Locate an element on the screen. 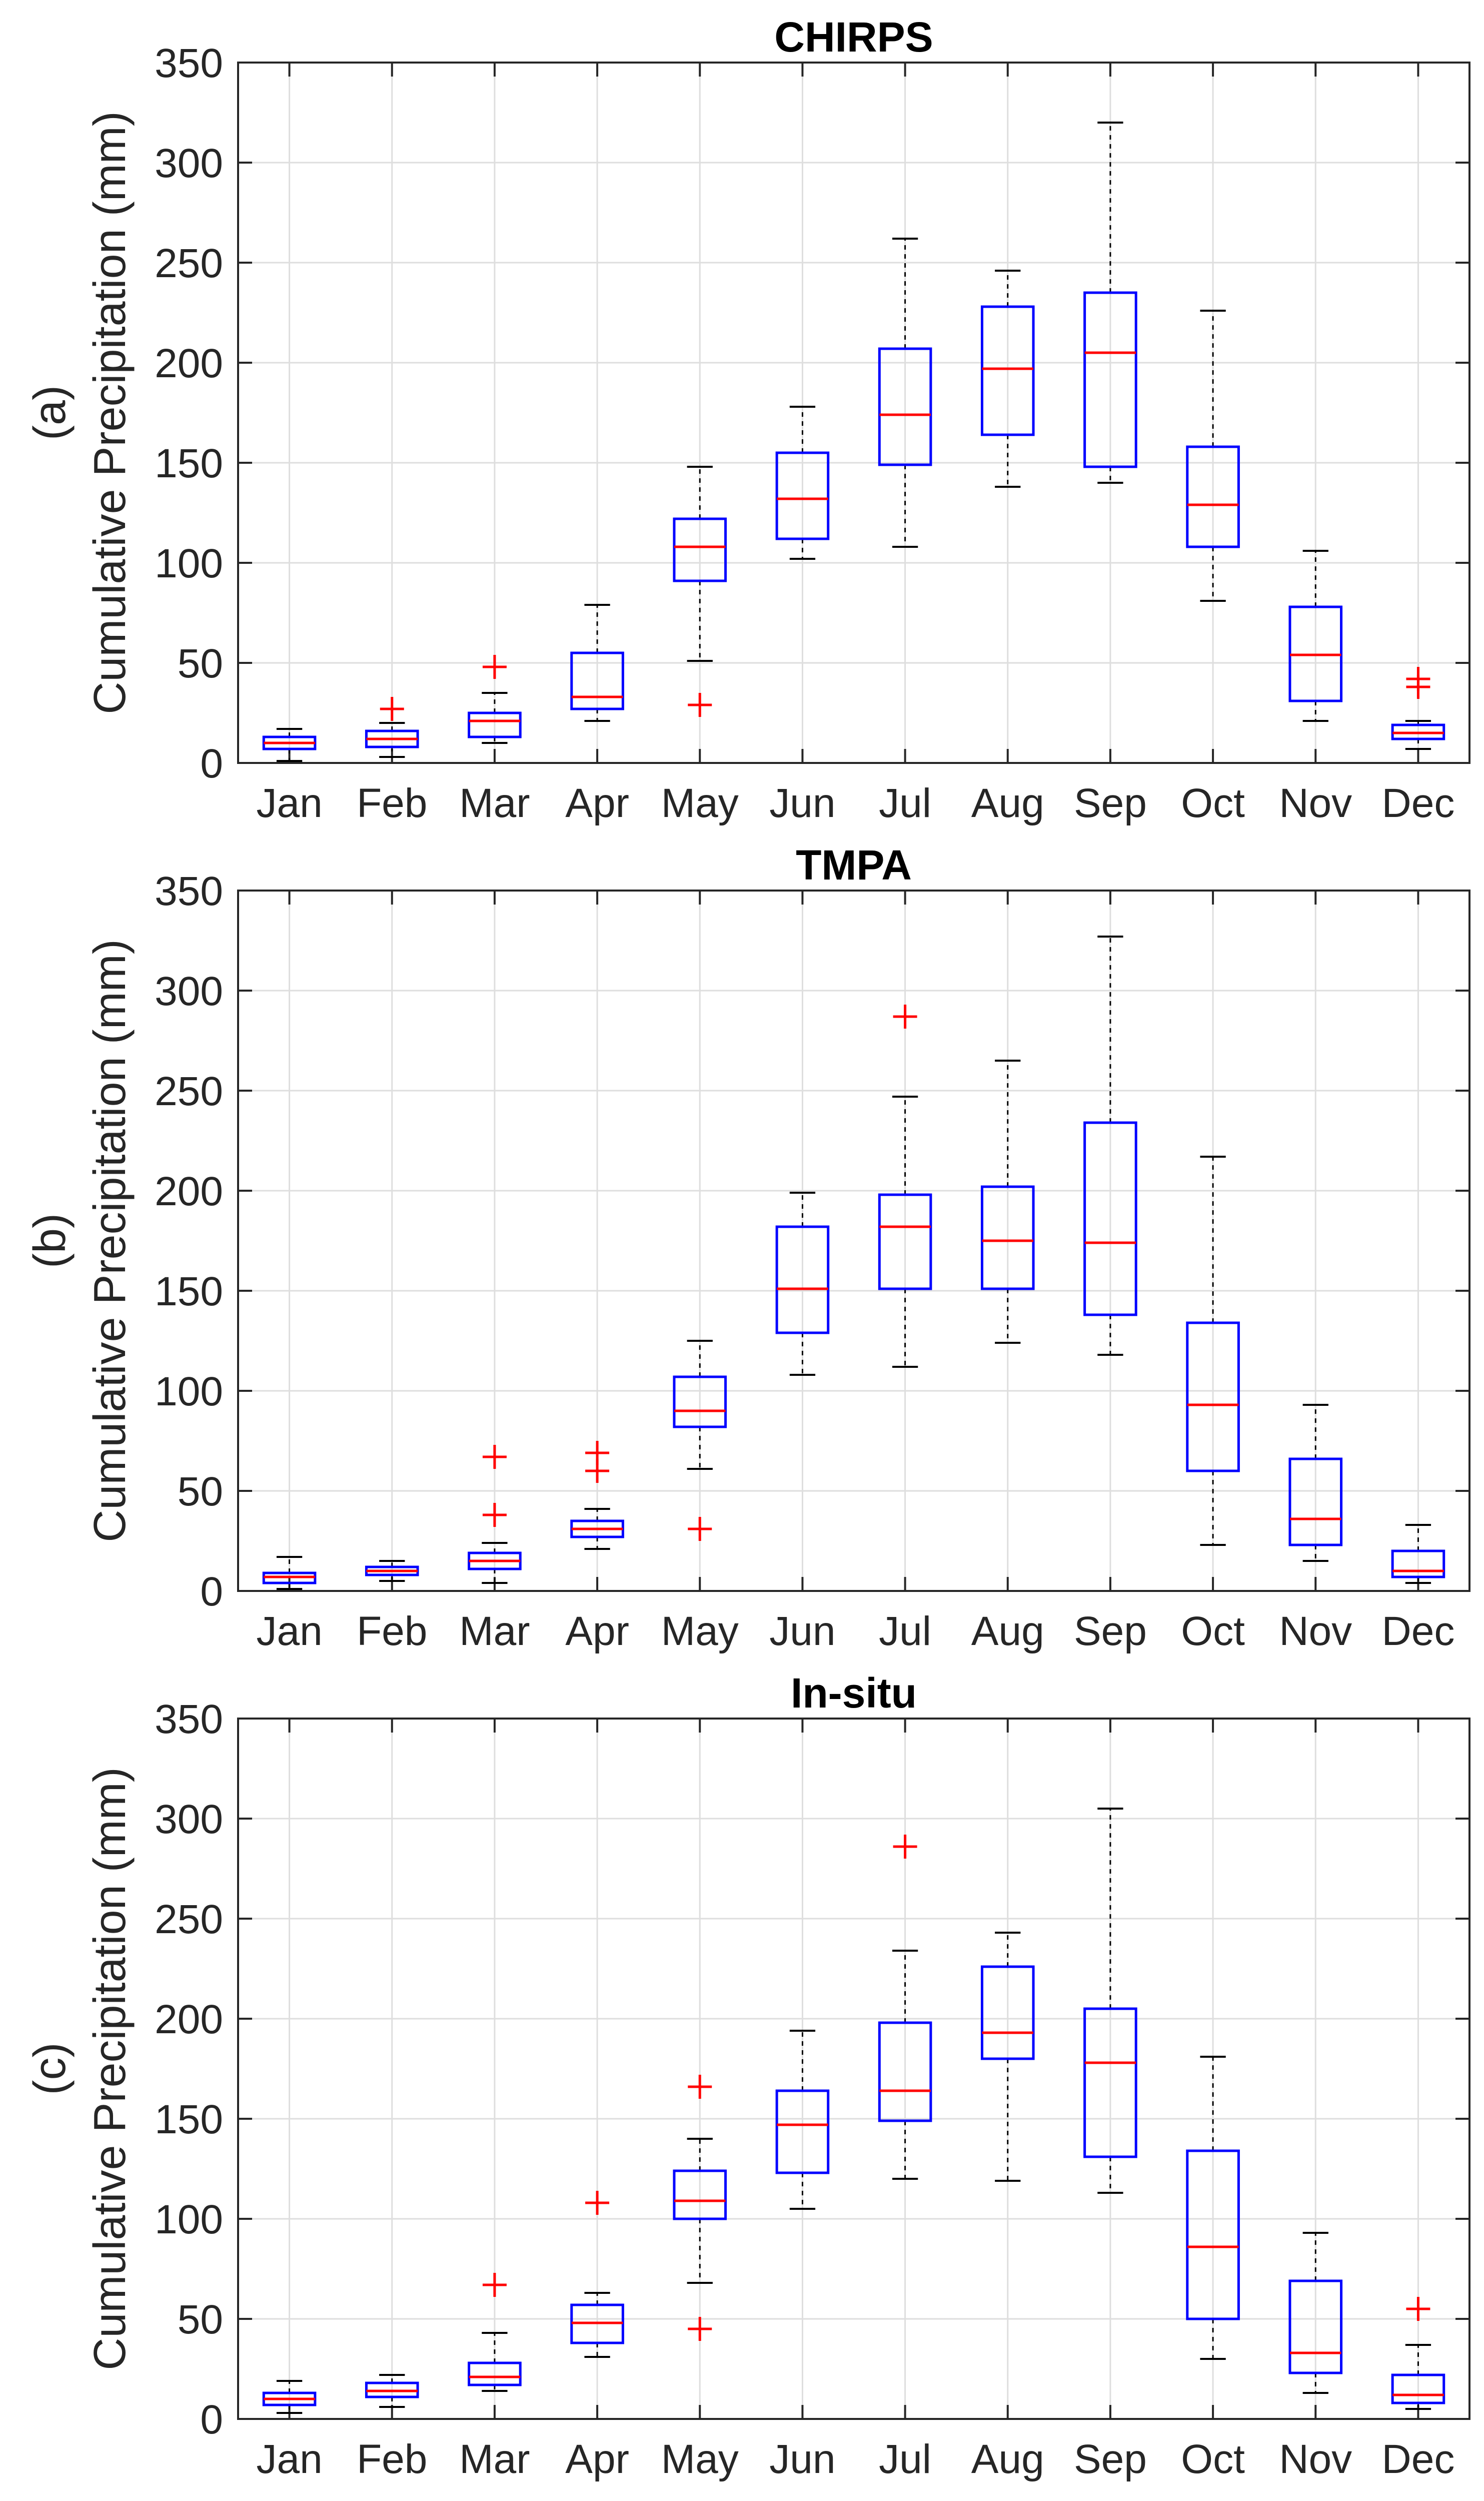  y-tick-label: 350 is located at coordinates (189, 892).